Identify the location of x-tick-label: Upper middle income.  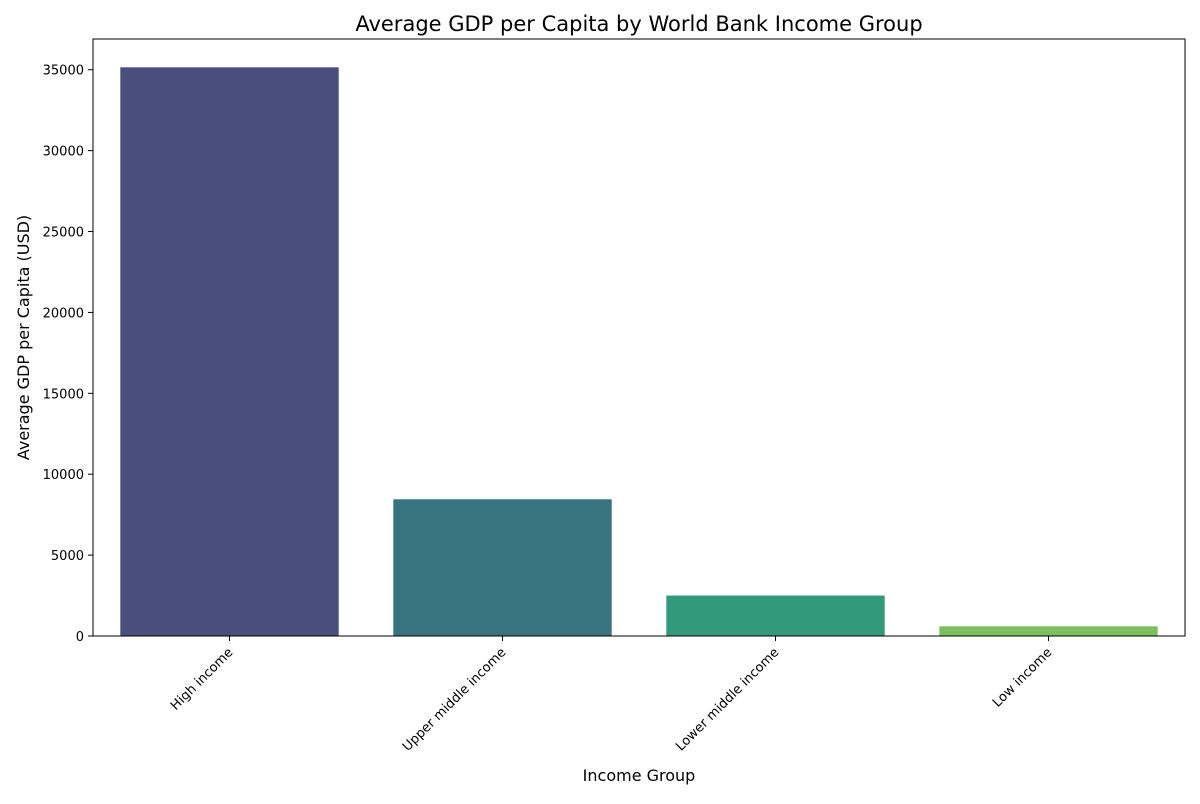
(454, 699).